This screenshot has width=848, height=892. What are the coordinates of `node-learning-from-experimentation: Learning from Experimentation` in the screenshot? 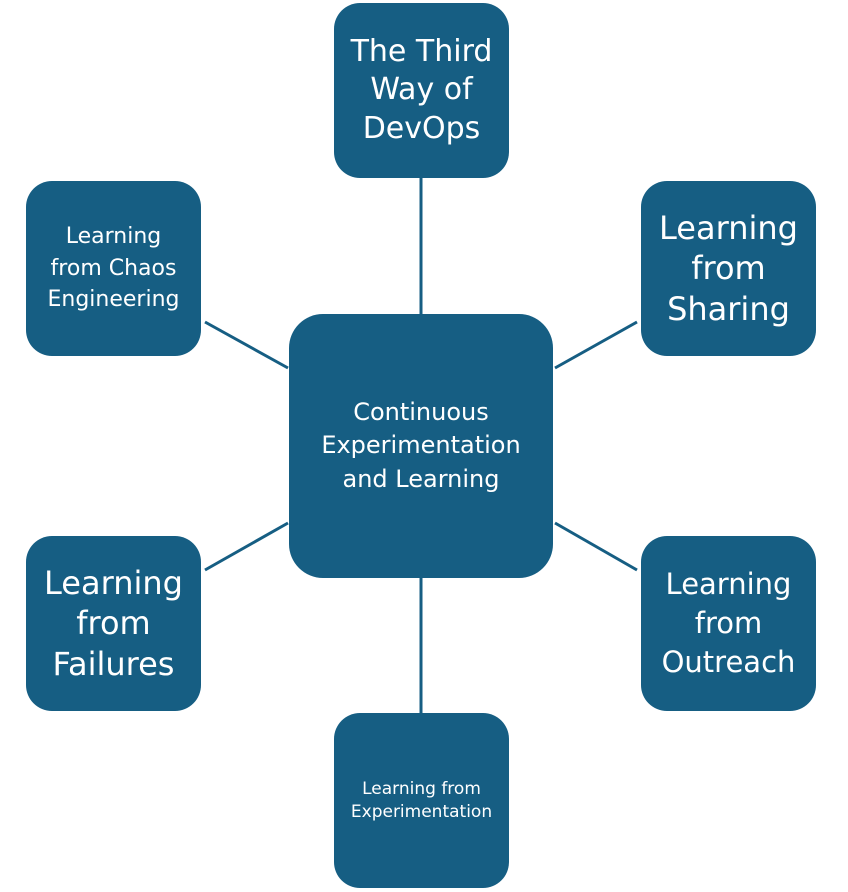 It's located at (421, 800).